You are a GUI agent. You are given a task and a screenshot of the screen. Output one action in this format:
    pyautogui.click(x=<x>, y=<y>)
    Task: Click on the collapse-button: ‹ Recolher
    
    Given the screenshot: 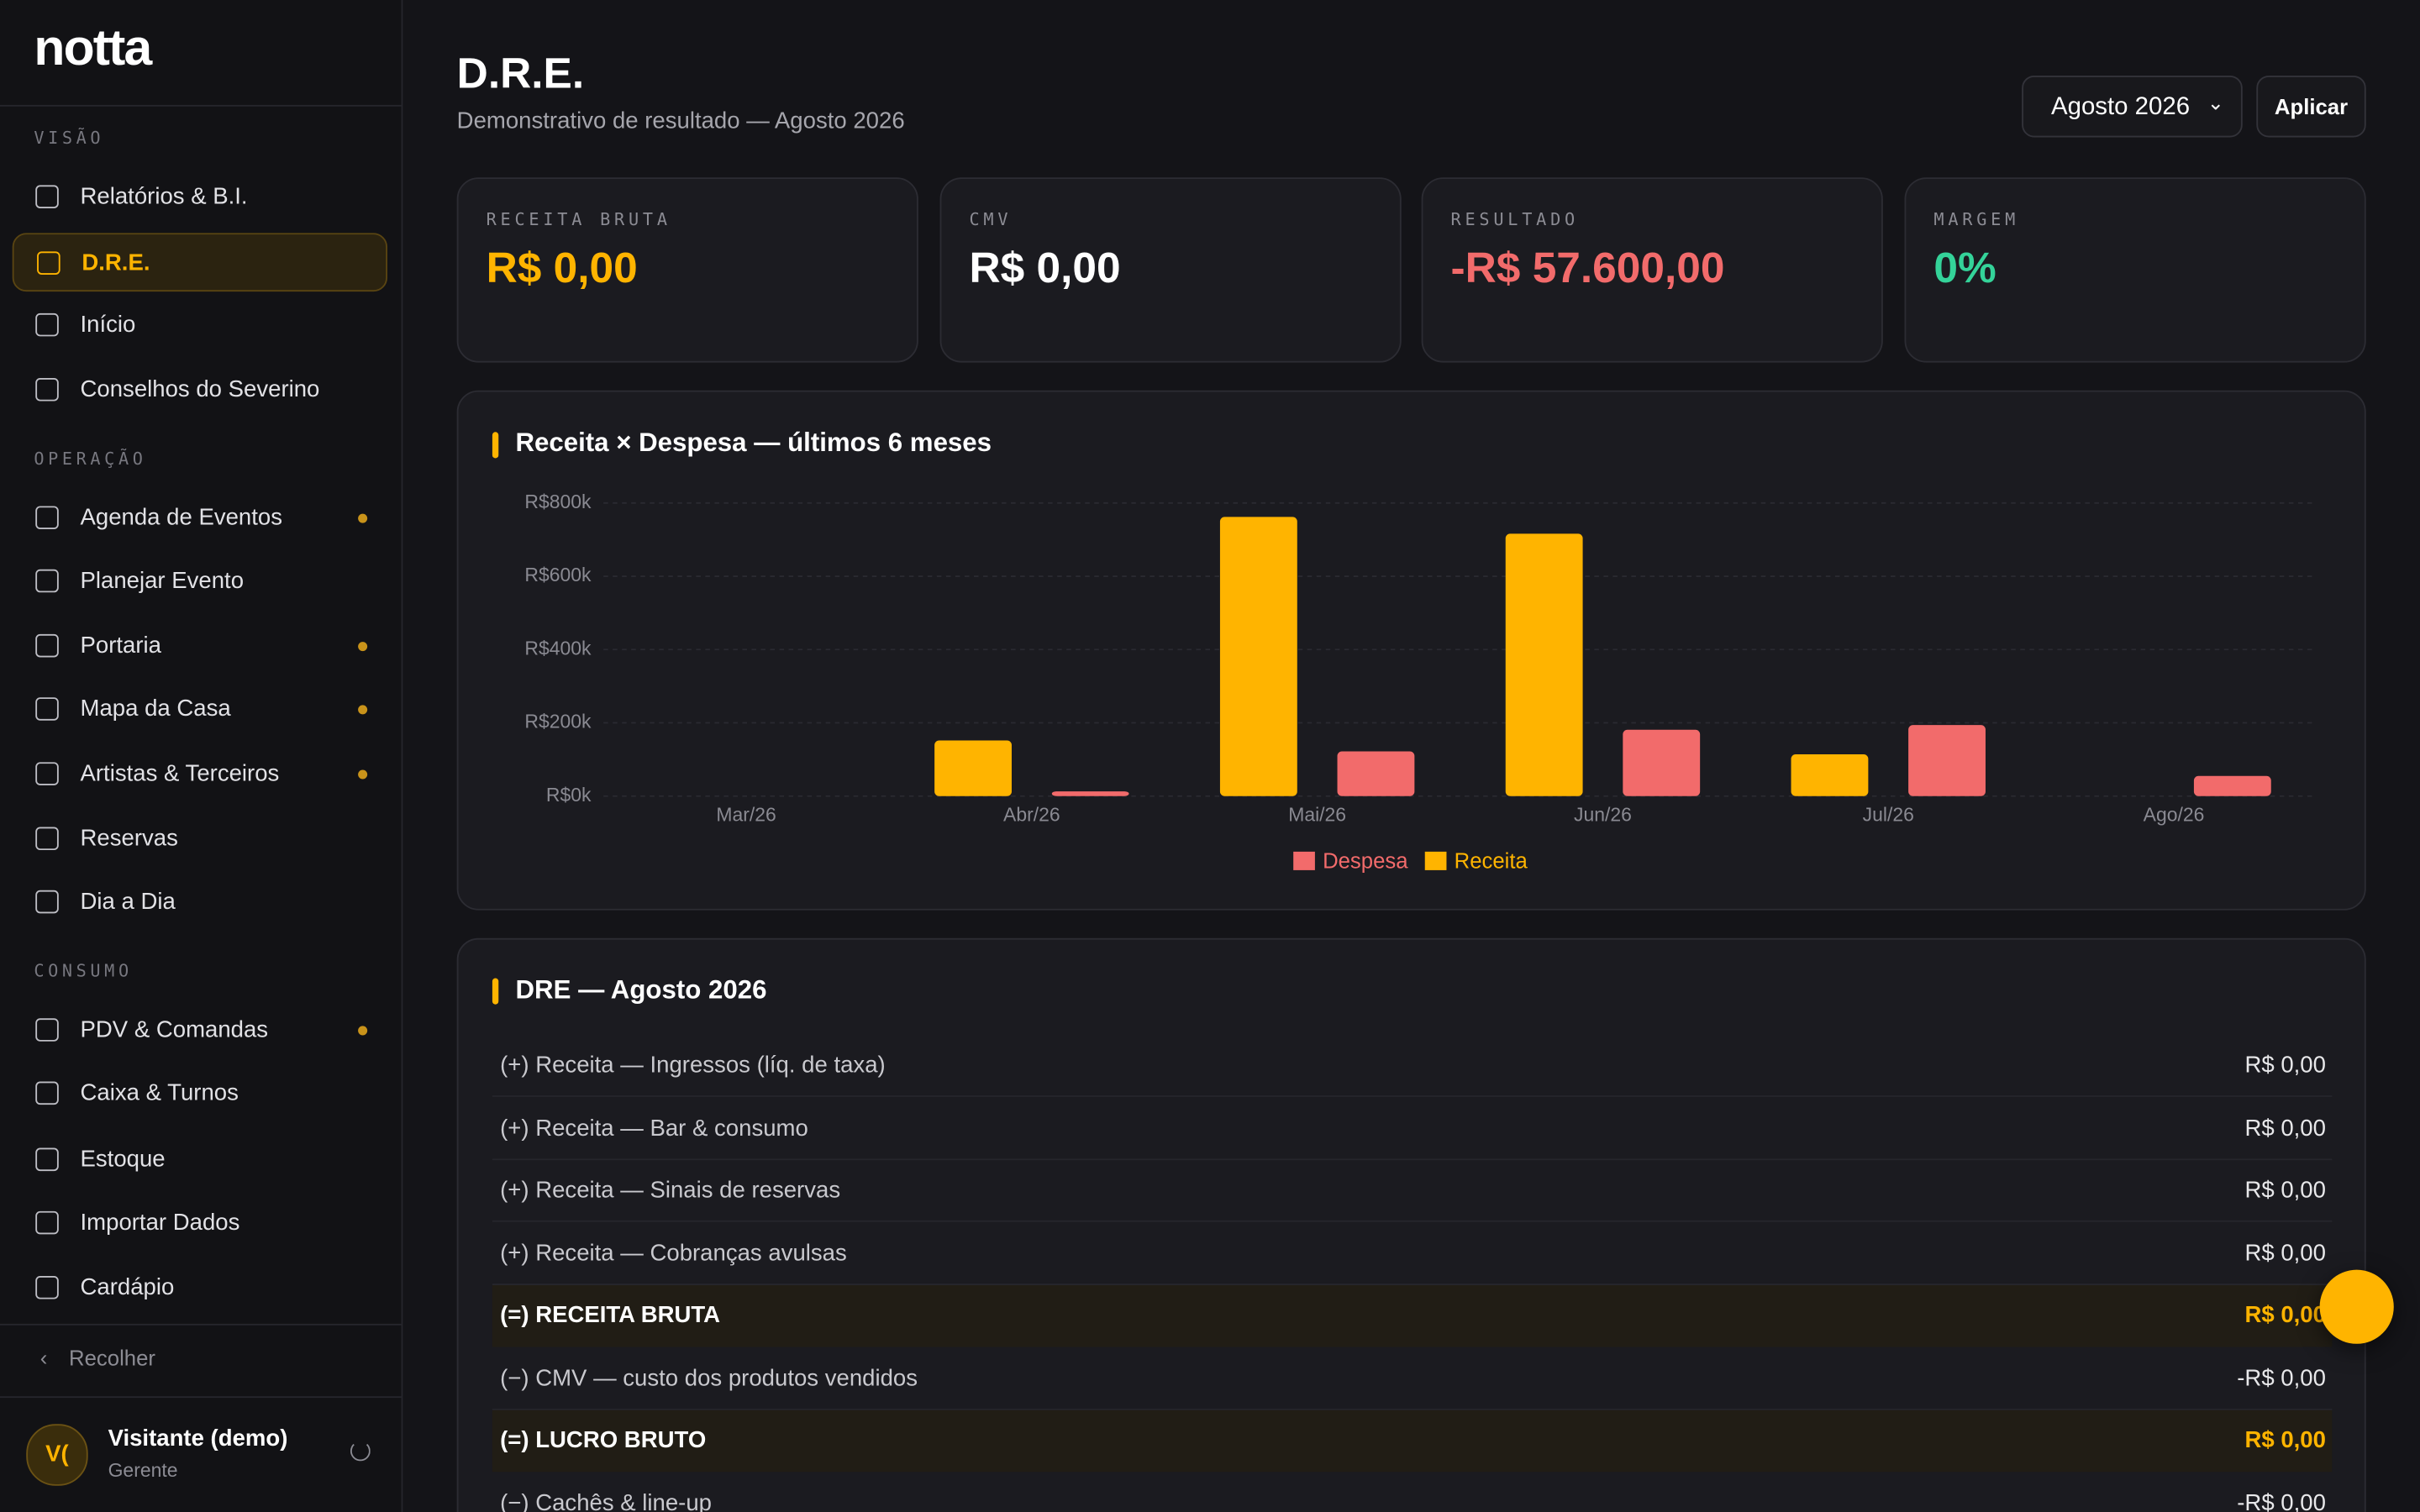 What is the action you would take?
    pyautogui.click(x=97, y=1358)
    